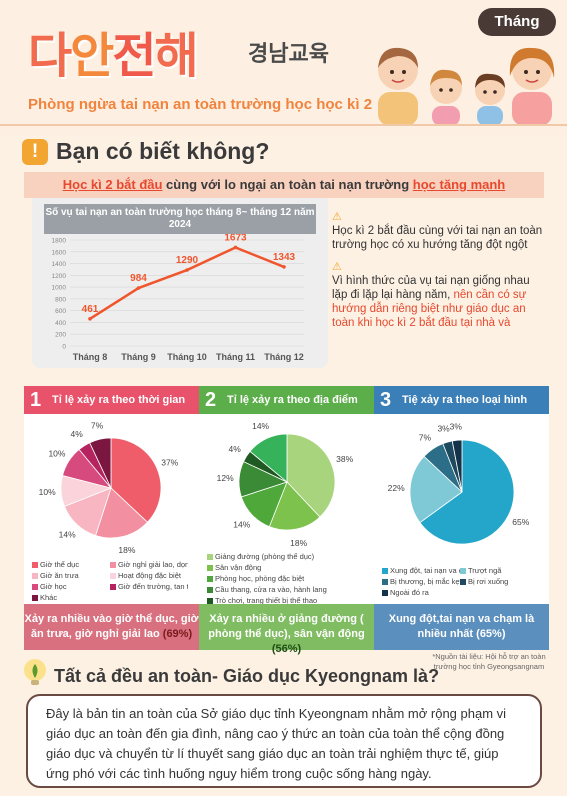 Image resolution: width=567 pixels, height=796 pixels. What do you see at coordinates (59, 276) in the screenshot?
I see `y-tick-label: 1200` at bounding box center [59, 276].